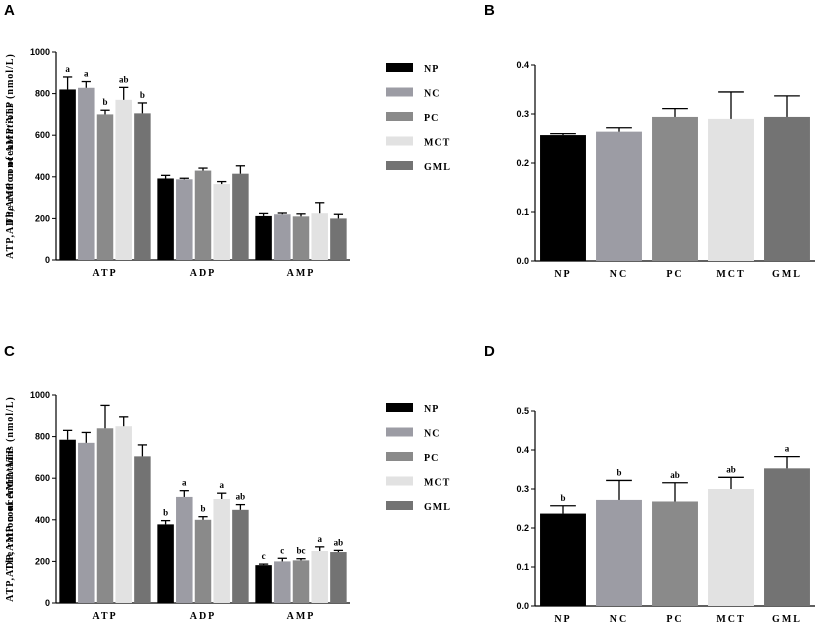 The width and height of the screenshot is (829, 630). I want to click on y-axis-title: ATP,ADP,AMP concentrations (nmol/L), so click(10, 499).